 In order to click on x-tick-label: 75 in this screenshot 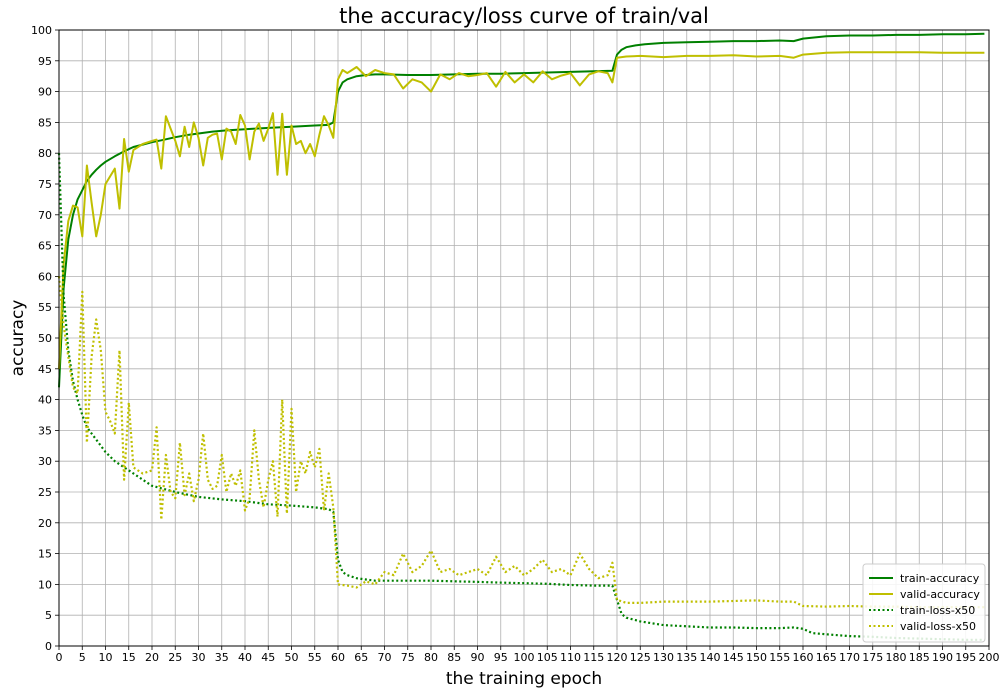, I will do `click(408, 657)`.